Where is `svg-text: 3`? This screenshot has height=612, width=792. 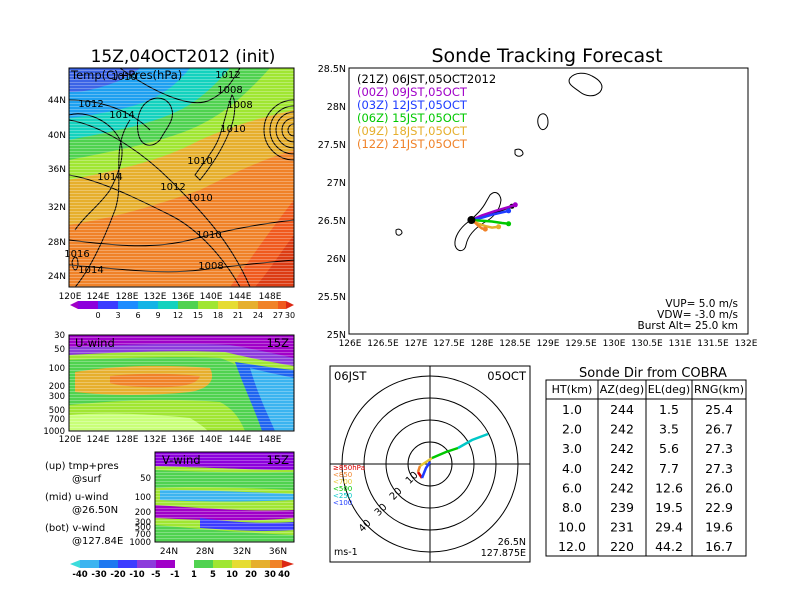 svg-text: 3 is located at coordinates (117, 315).